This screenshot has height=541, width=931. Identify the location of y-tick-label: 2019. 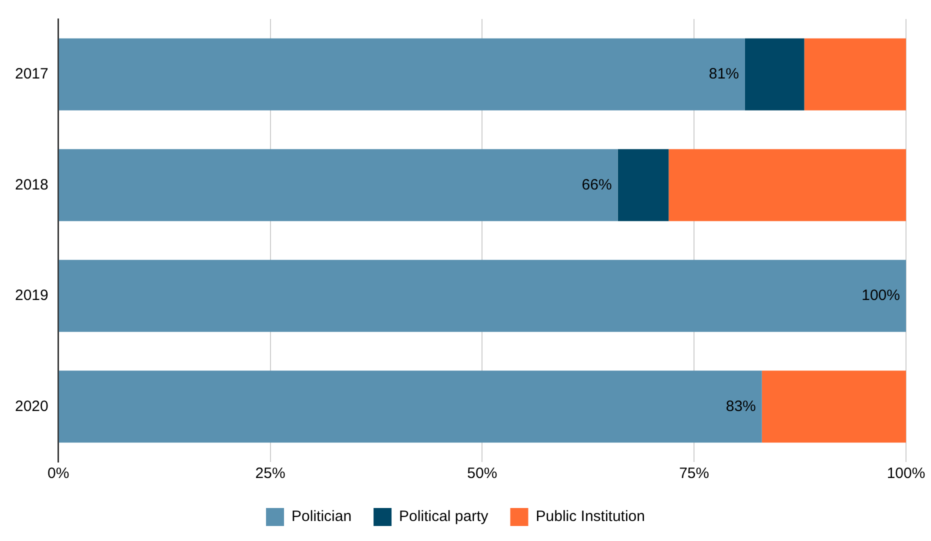
(31, 295).